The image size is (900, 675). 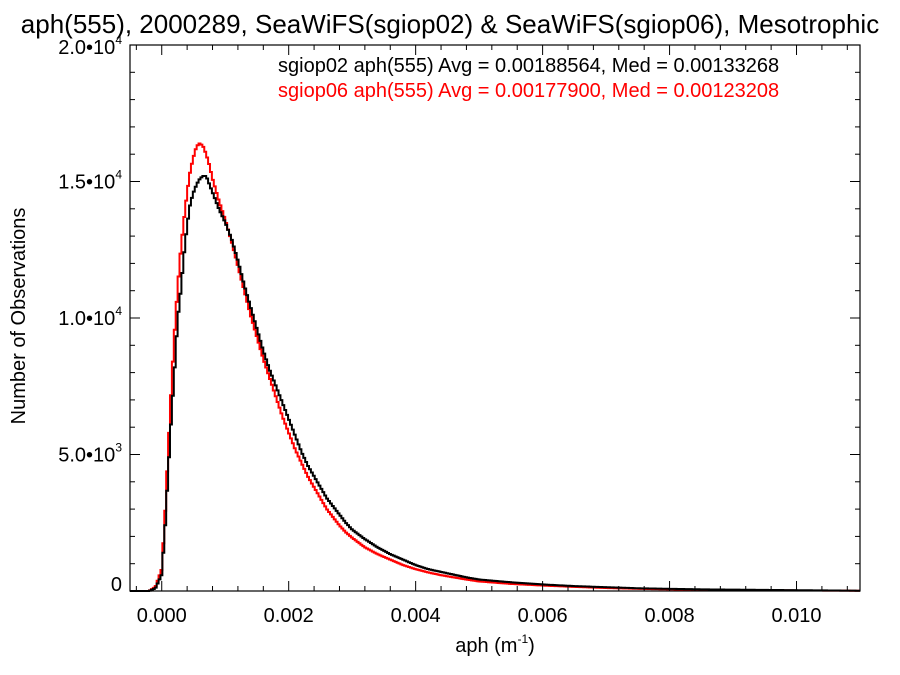 What do you see at coordinates (670, 616) in the screenshot?
I see `x-tick-label: 0.008` at bounding box center [670, 616].